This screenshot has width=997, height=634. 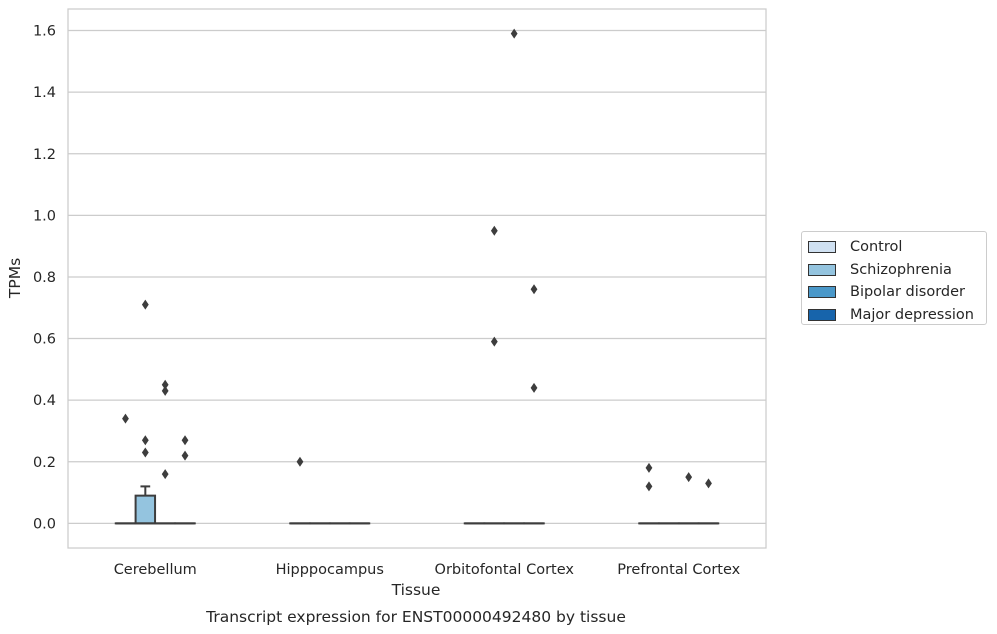 I want to click on y-tick-label: 0.2, so click(x=44, y=463).